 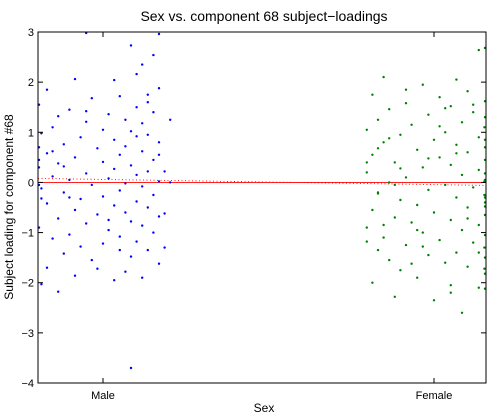 What do you see at coordinates (31, 183) in the screenshot?
I see `y-tick-label: 0` at bounding box center [31, 183].